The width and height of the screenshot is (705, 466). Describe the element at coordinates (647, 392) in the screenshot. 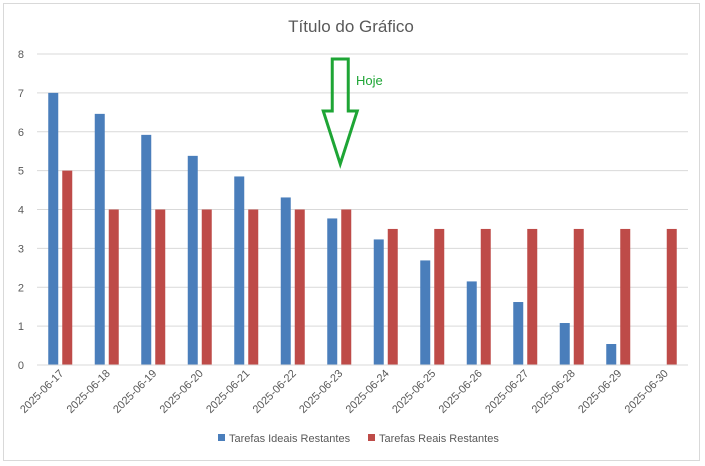

I see `x-tick-label: 2025-06-30` at that location.